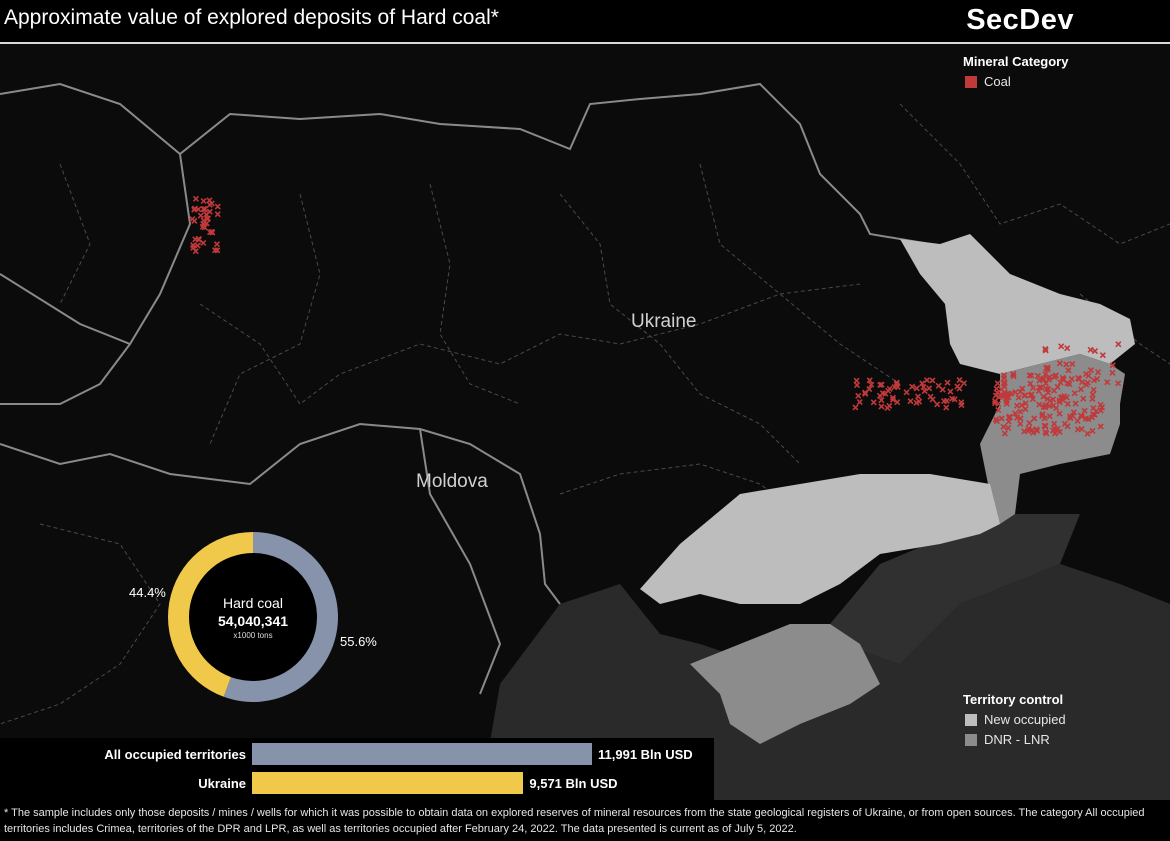 The width and height of the screenshot is (1170, 841). I want to click on donut-chart: Hard coal 54,040,341 x1000 tons, so click(253, 617).